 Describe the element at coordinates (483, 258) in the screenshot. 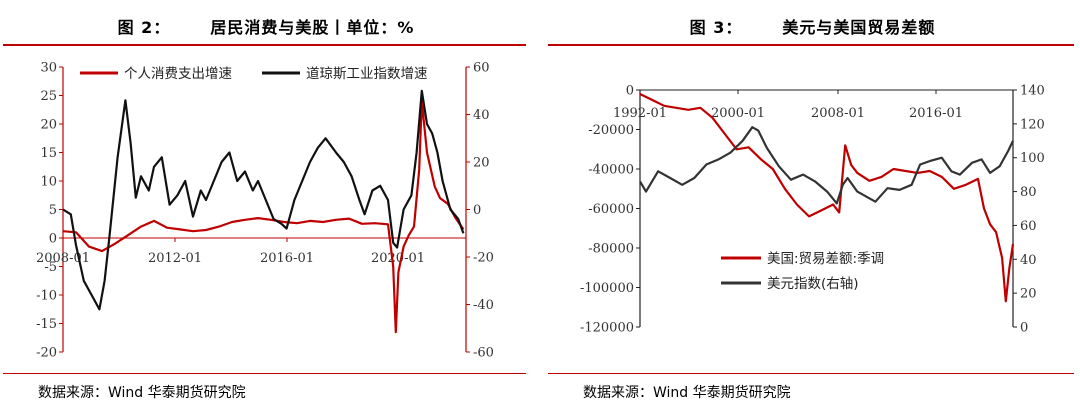

I see `right-y-tick-label: -20` at that location.